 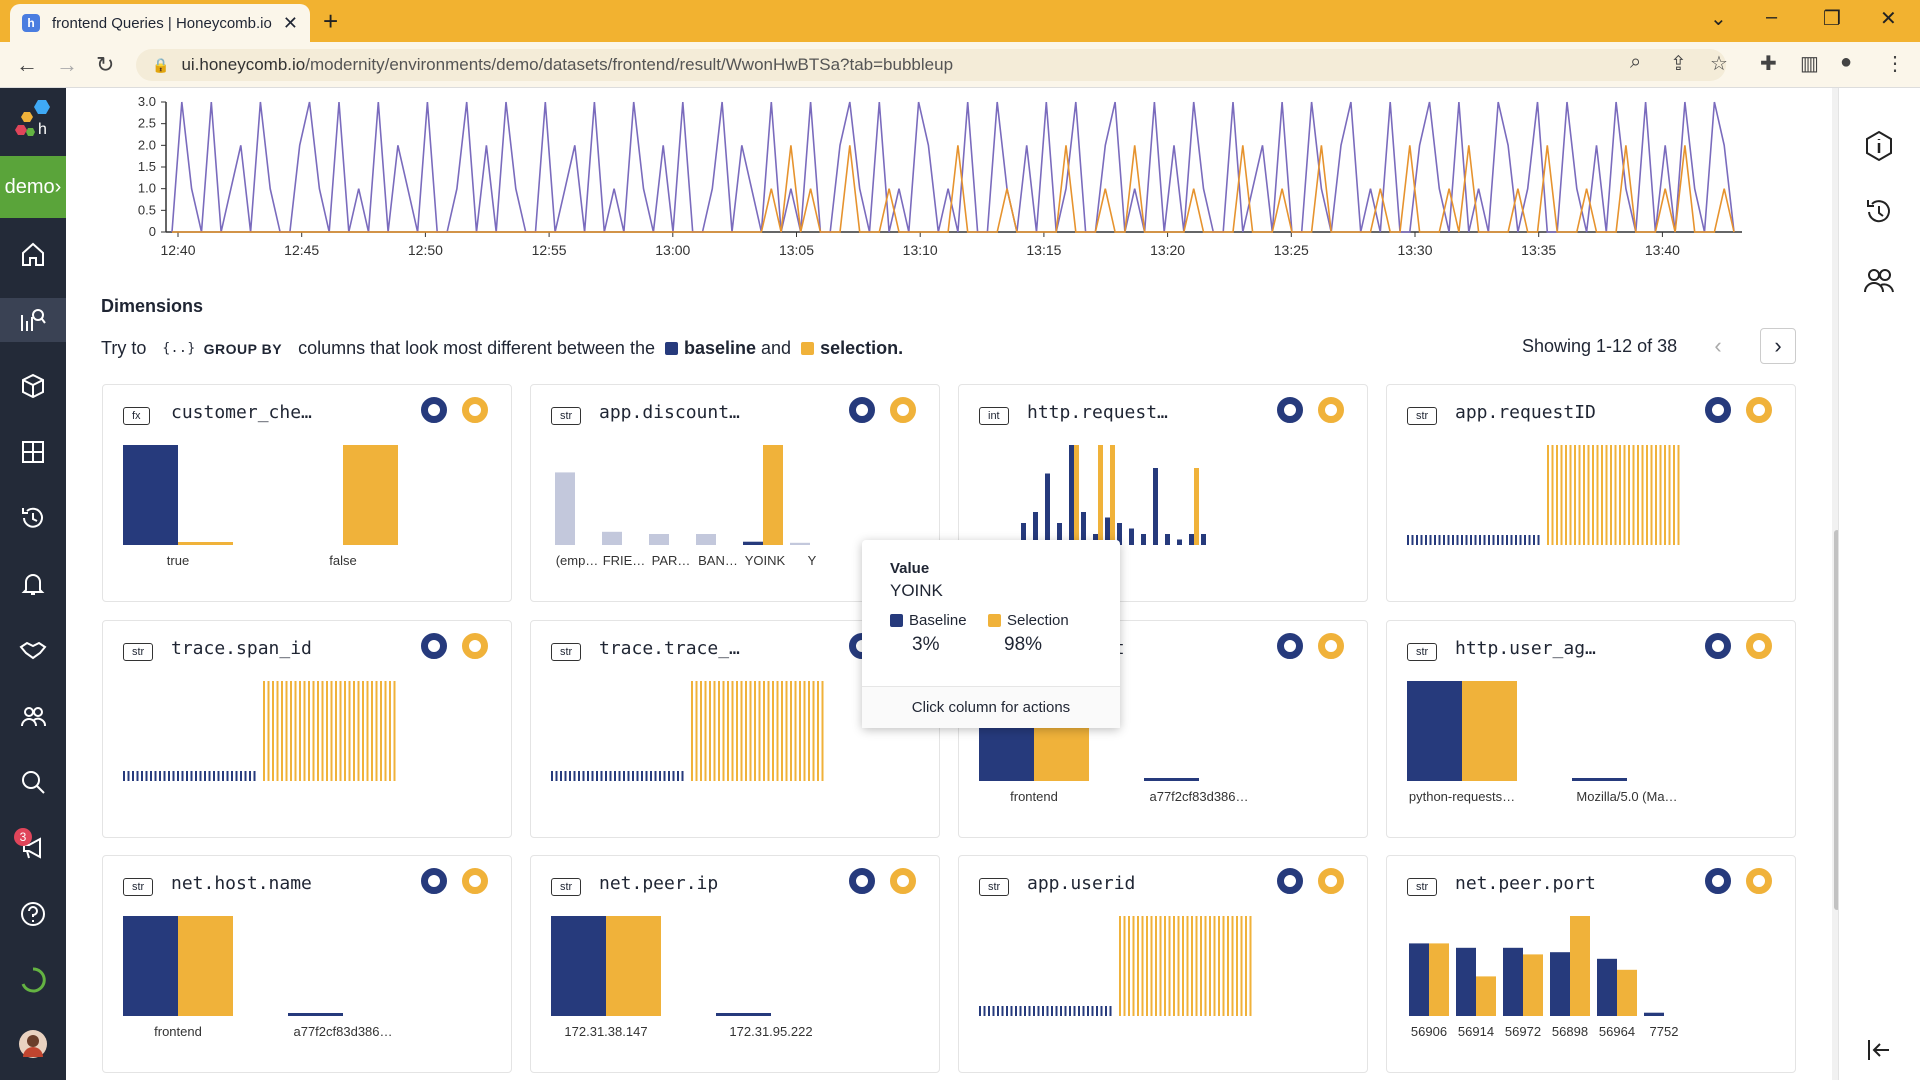 What do you see at coordinates (1718, 345) in the screenshot?
I see `previous-page-button: ‹` at bounding box center [1718, 345].